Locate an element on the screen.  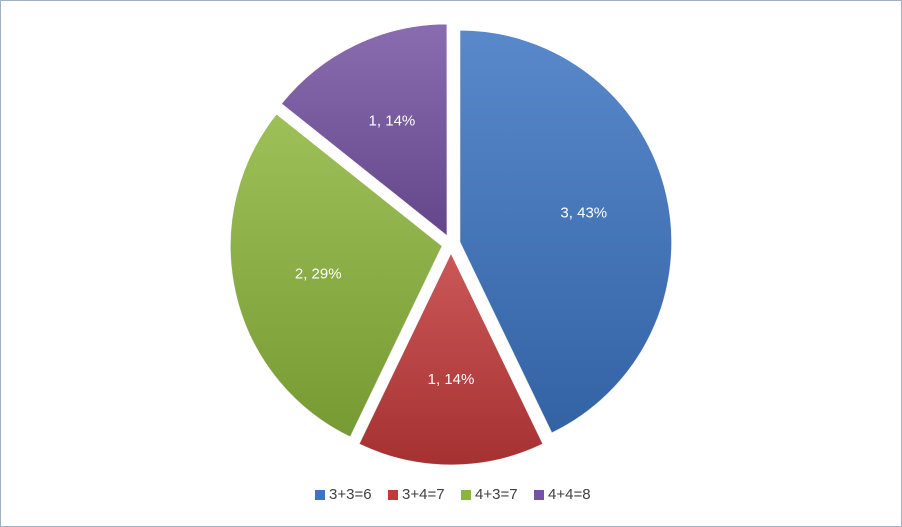
legend-label: 4+3=7 is located at coordinates (496, 494).